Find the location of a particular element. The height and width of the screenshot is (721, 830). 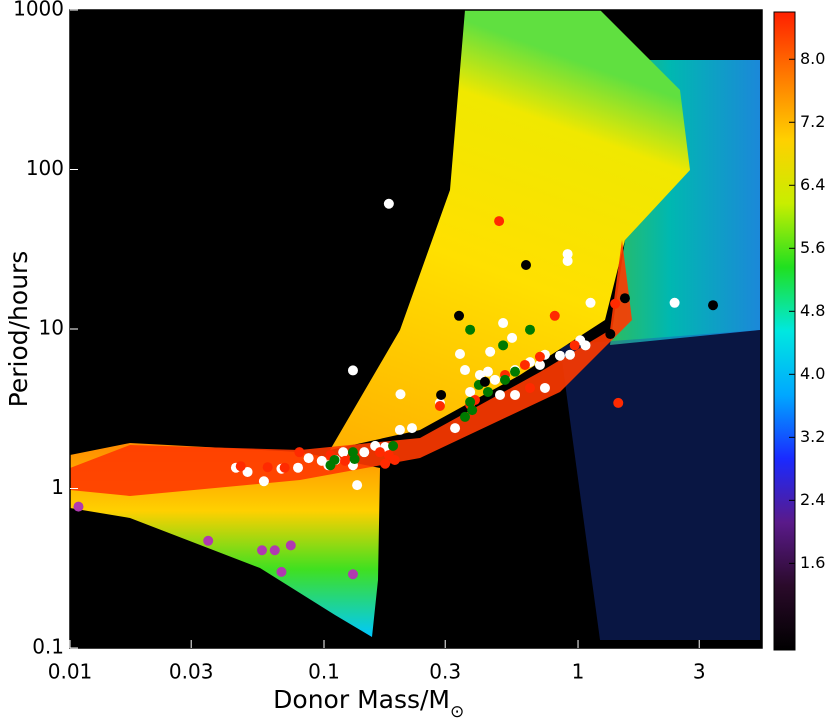

colorbar-tick-label: 6.4 is located at coordinates (812, 184).